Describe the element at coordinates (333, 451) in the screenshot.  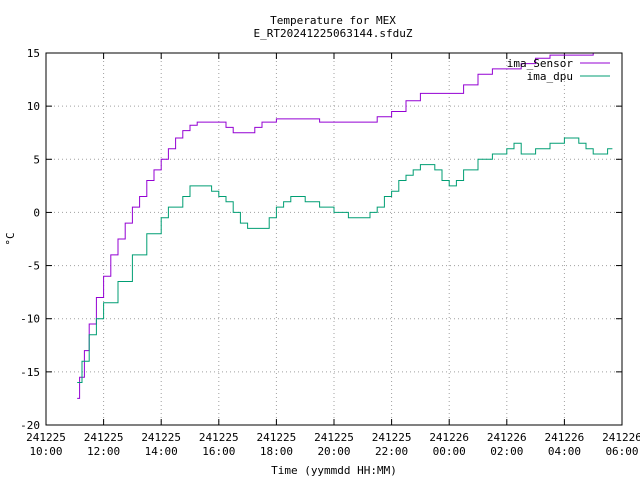
I see `x-tick-time-label: 20:00` at that location.